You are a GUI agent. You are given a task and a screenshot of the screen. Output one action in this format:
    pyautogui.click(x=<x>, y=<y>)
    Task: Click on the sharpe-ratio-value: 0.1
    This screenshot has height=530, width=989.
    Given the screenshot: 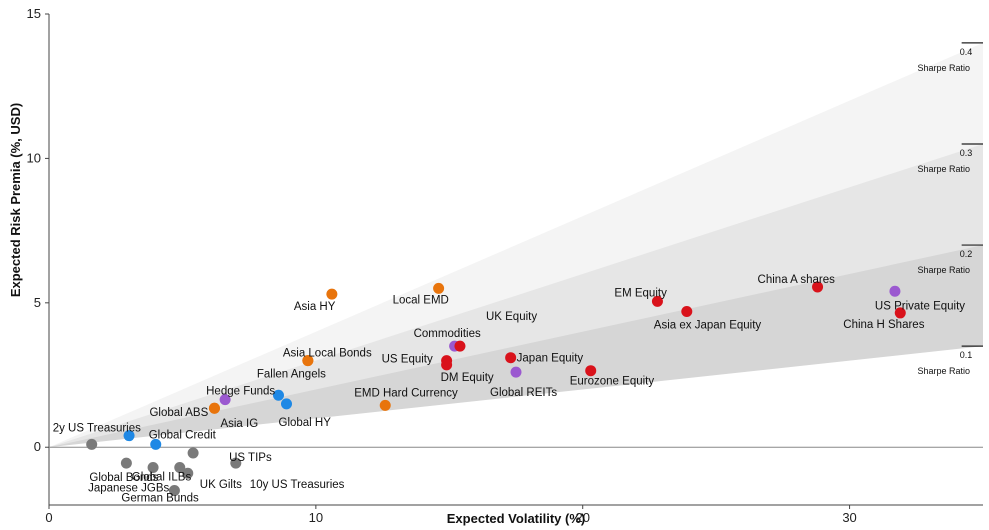 What is the action you would take?
    pyautogui.click(x=966, y=355)
    